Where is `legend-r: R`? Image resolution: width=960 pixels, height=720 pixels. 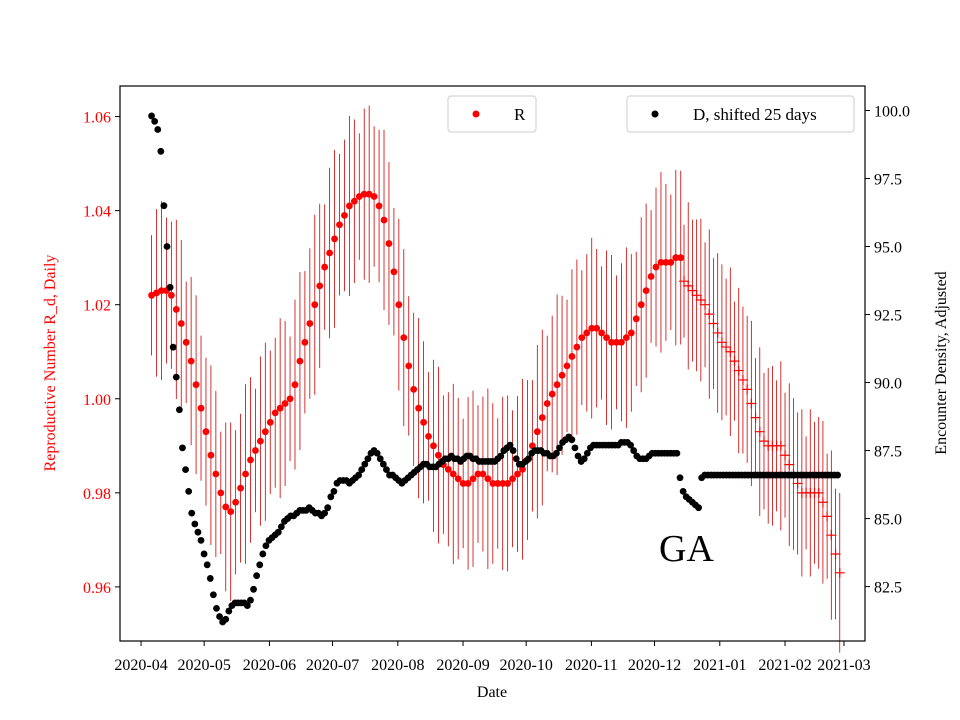 legend-r: R is located at coordinates (492, 114).